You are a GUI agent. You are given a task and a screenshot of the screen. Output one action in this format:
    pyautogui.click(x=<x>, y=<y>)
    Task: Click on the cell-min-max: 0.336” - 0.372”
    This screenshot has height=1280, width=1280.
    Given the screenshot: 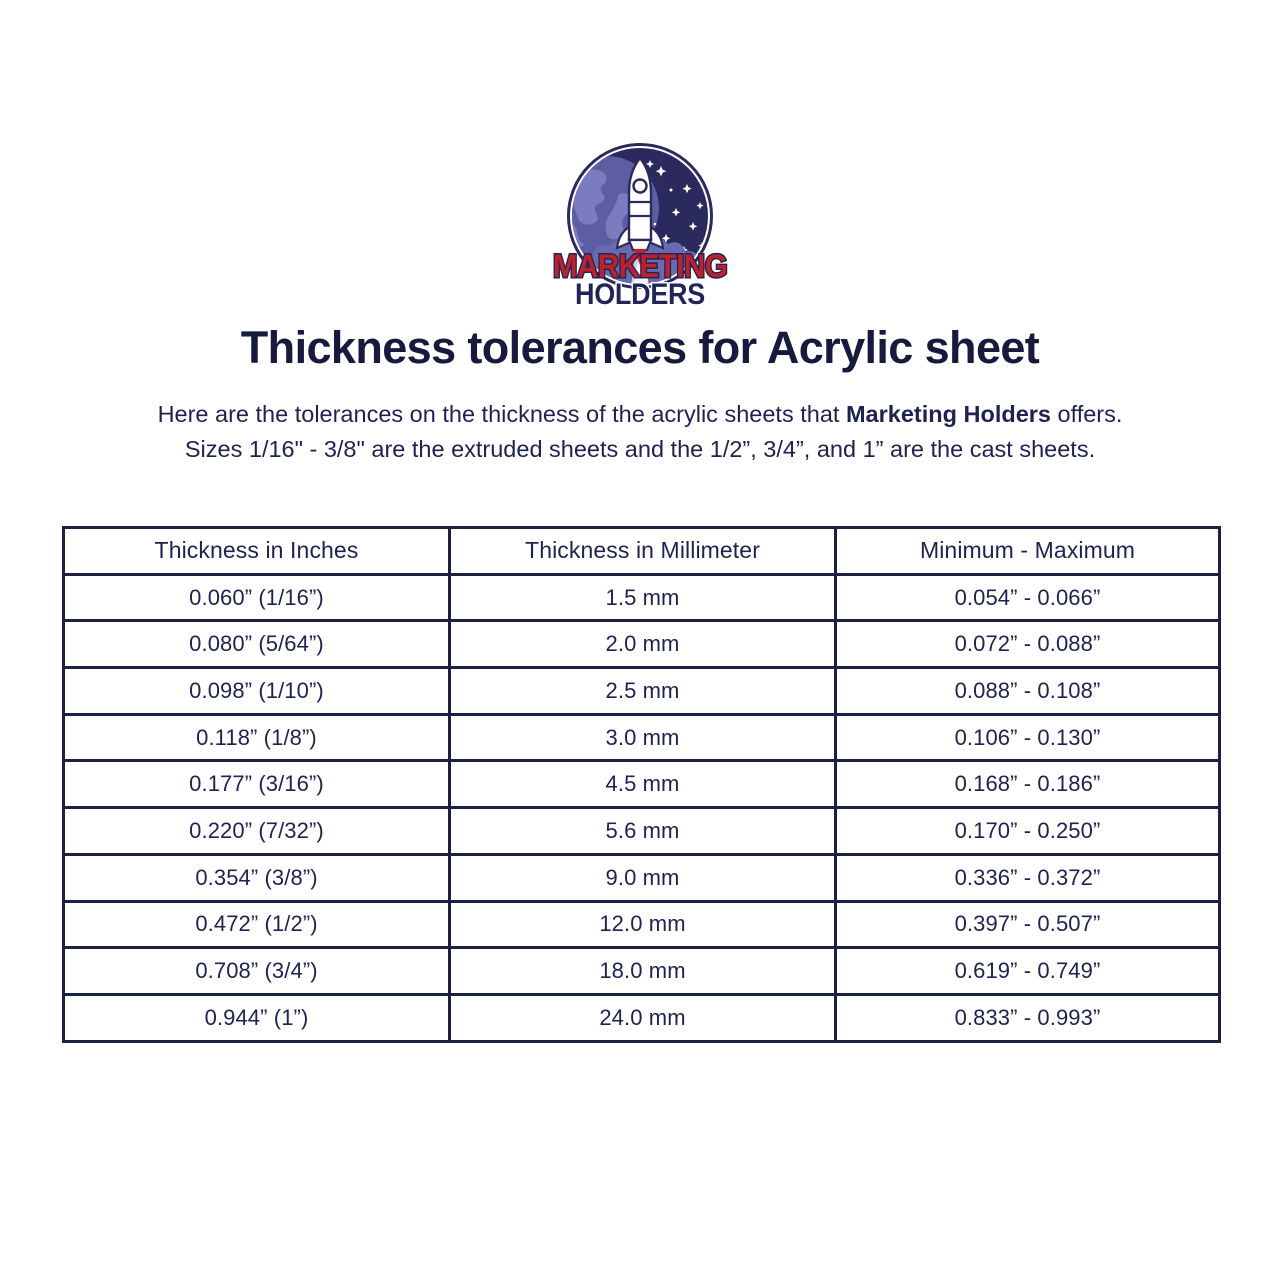 What is the action you would take?
    pyautogui.click(x=1027, y=877)
    